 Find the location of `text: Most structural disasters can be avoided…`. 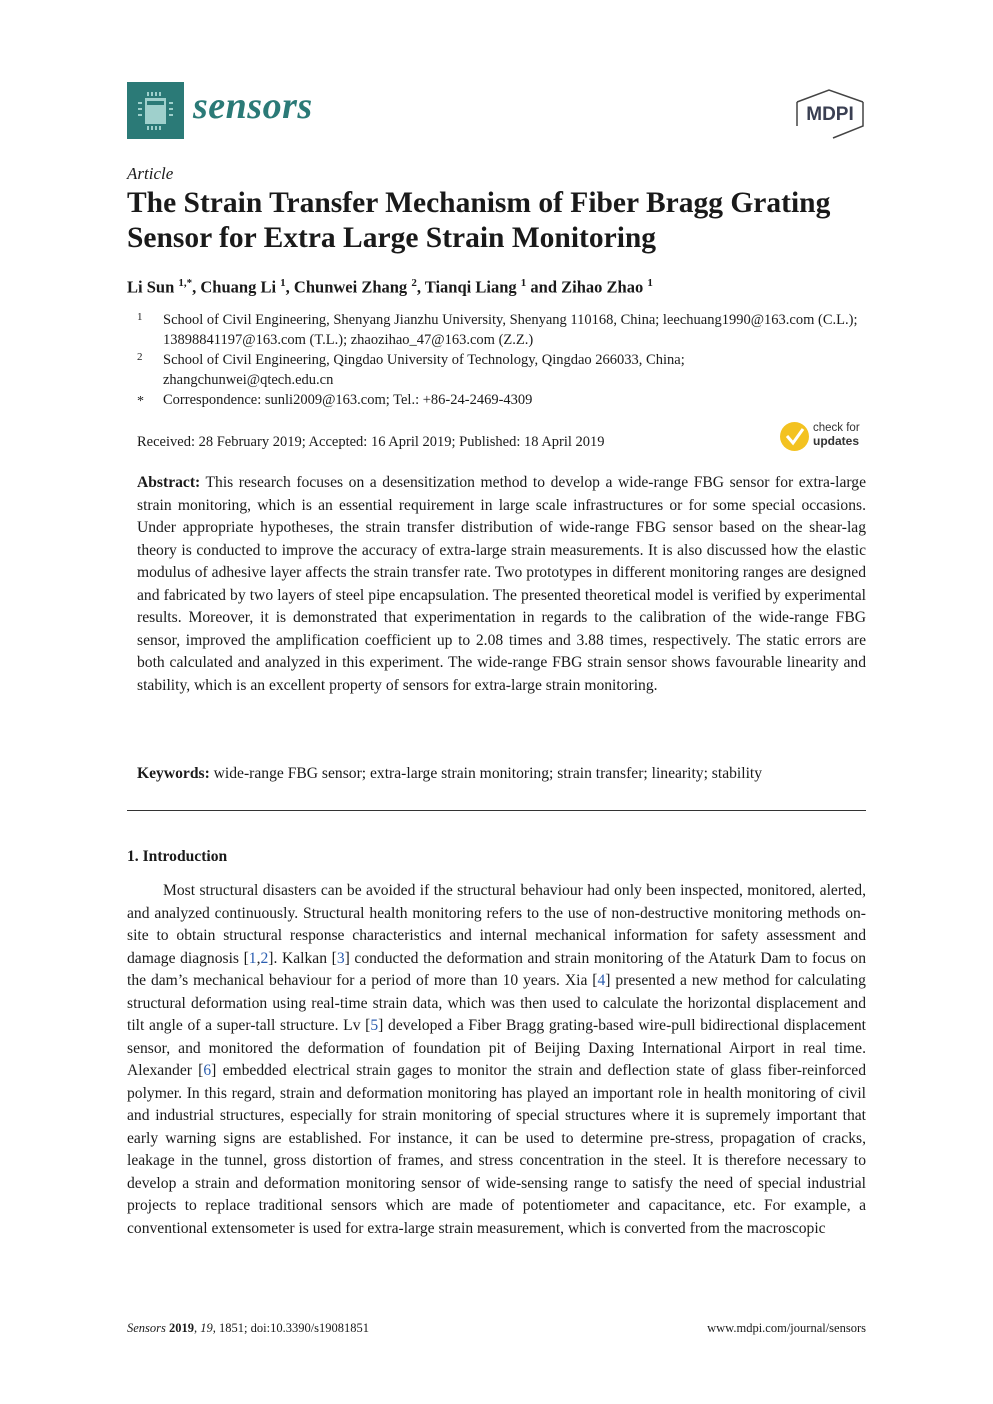

text: Most structural disasters can be avoided… is located at coordinates (496, 924).